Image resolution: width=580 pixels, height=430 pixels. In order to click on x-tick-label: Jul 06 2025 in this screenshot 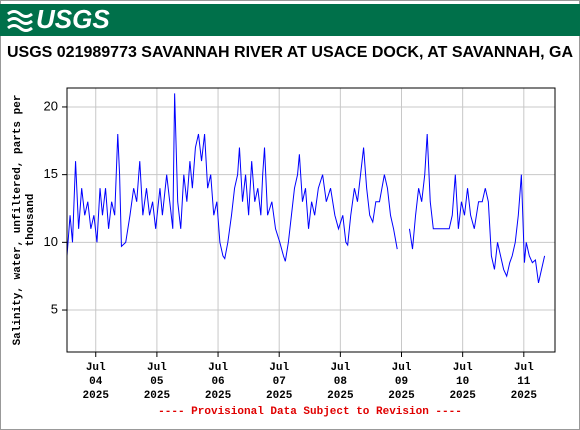, I will do `click(218, 382)`.